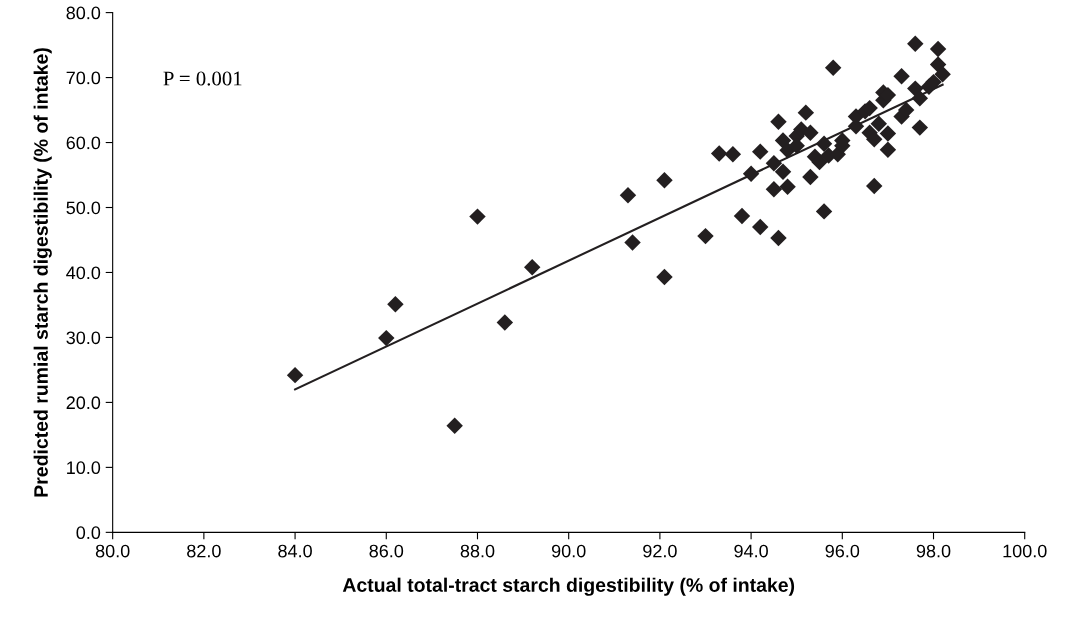 This screenshot has height=630, width=1073. I want to click on x-axis-title: Actual total-tract starch digestibility (% of intake), so click(568, 586).